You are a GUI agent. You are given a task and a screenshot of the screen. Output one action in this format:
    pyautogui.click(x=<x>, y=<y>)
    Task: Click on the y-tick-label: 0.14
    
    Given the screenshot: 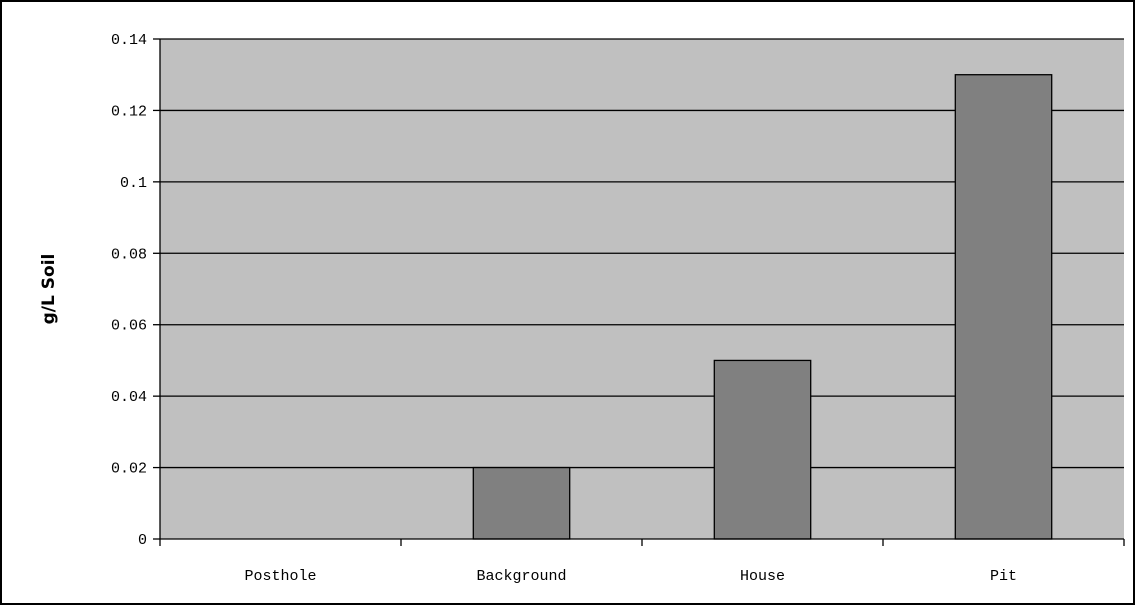 What is the action you would take?
    pyautogui.click(x=129, y=40)
    